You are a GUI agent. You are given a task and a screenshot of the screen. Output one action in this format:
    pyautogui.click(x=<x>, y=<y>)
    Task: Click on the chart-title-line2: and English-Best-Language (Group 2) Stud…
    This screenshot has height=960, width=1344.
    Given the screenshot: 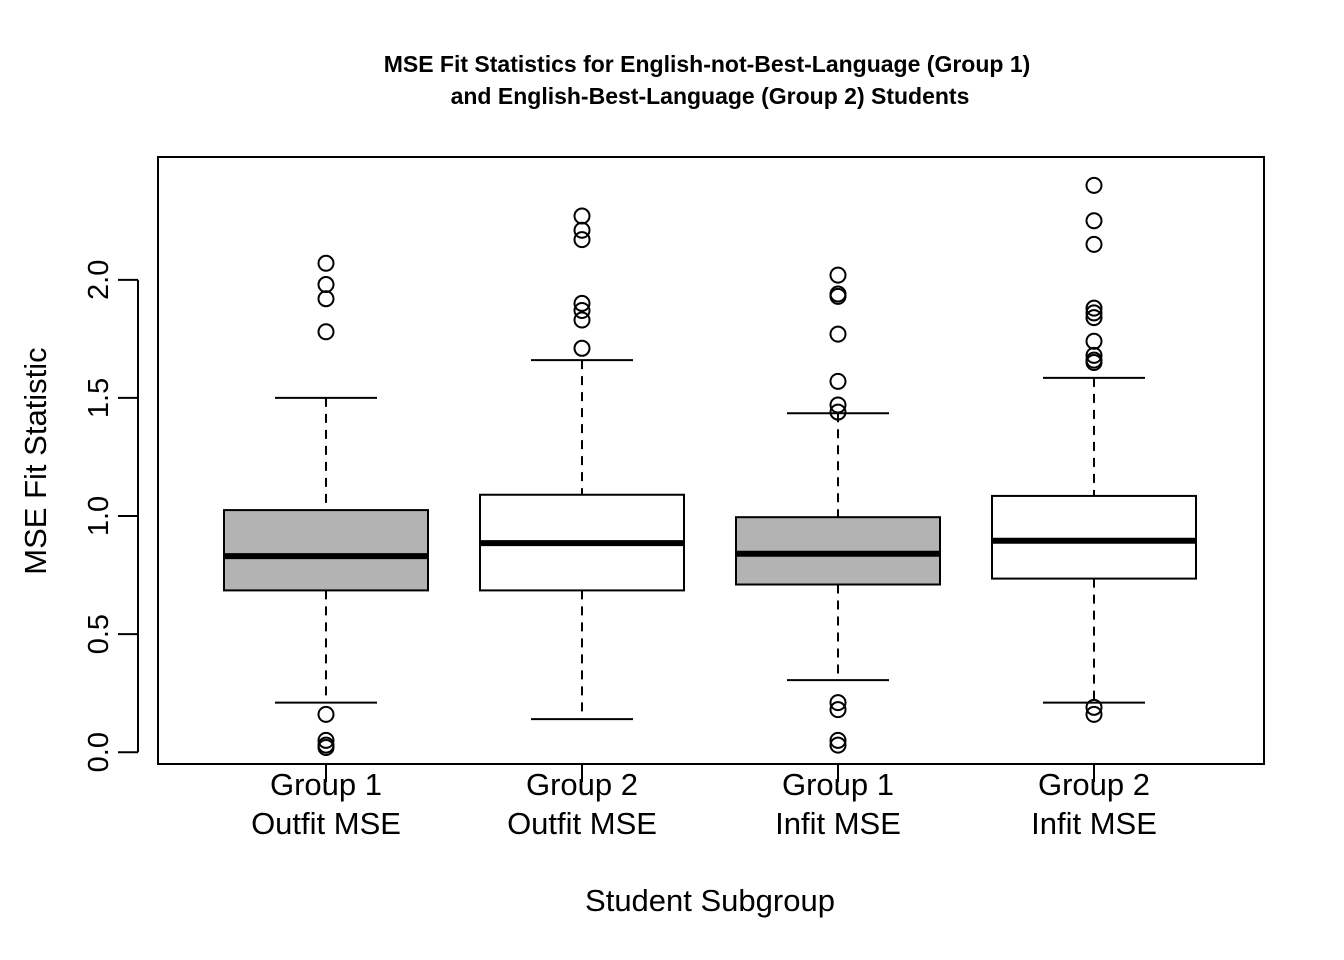 What is the action you would take?
    pyautogui.click(x=710, y=96)
    